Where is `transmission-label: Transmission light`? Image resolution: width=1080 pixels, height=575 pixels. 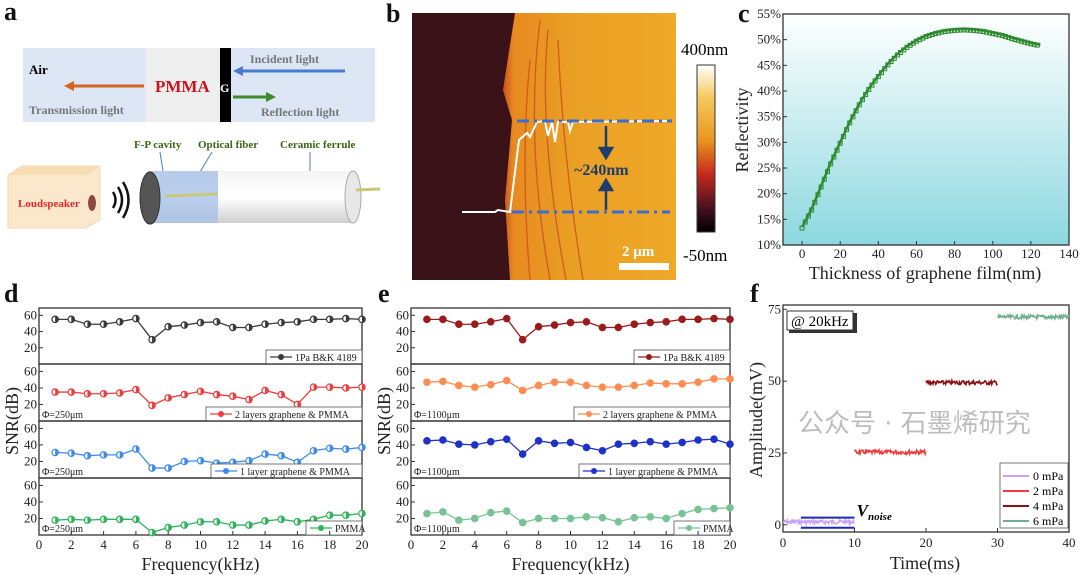
transmission-label: Transmission light is located at coordinates (76, 110).